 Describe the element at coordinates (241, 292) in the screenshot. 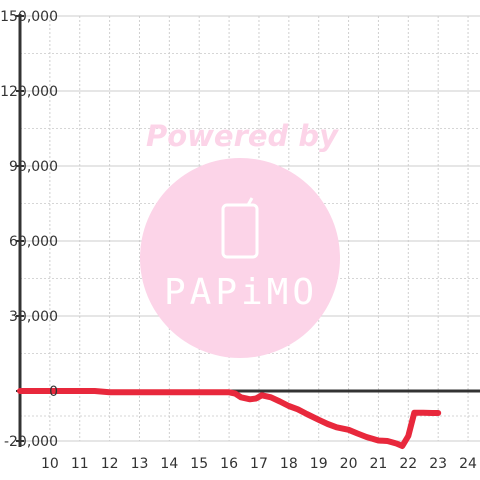

I see `watermark-logo-text: PAPiMO` at that location.